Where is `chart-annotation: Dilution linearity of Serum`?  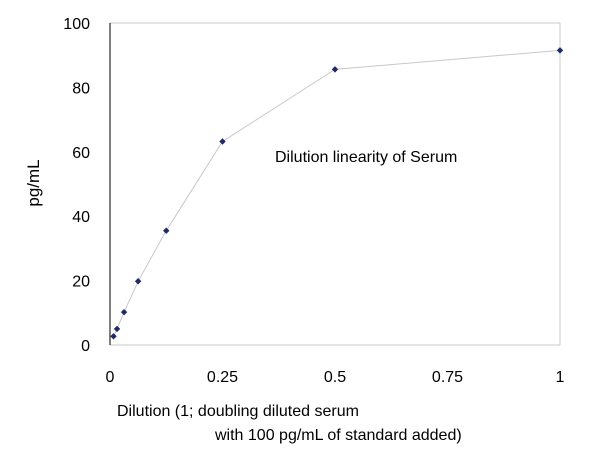 chart-annotation: Dilution linearity of Serum is located at coordinates (366, 157).